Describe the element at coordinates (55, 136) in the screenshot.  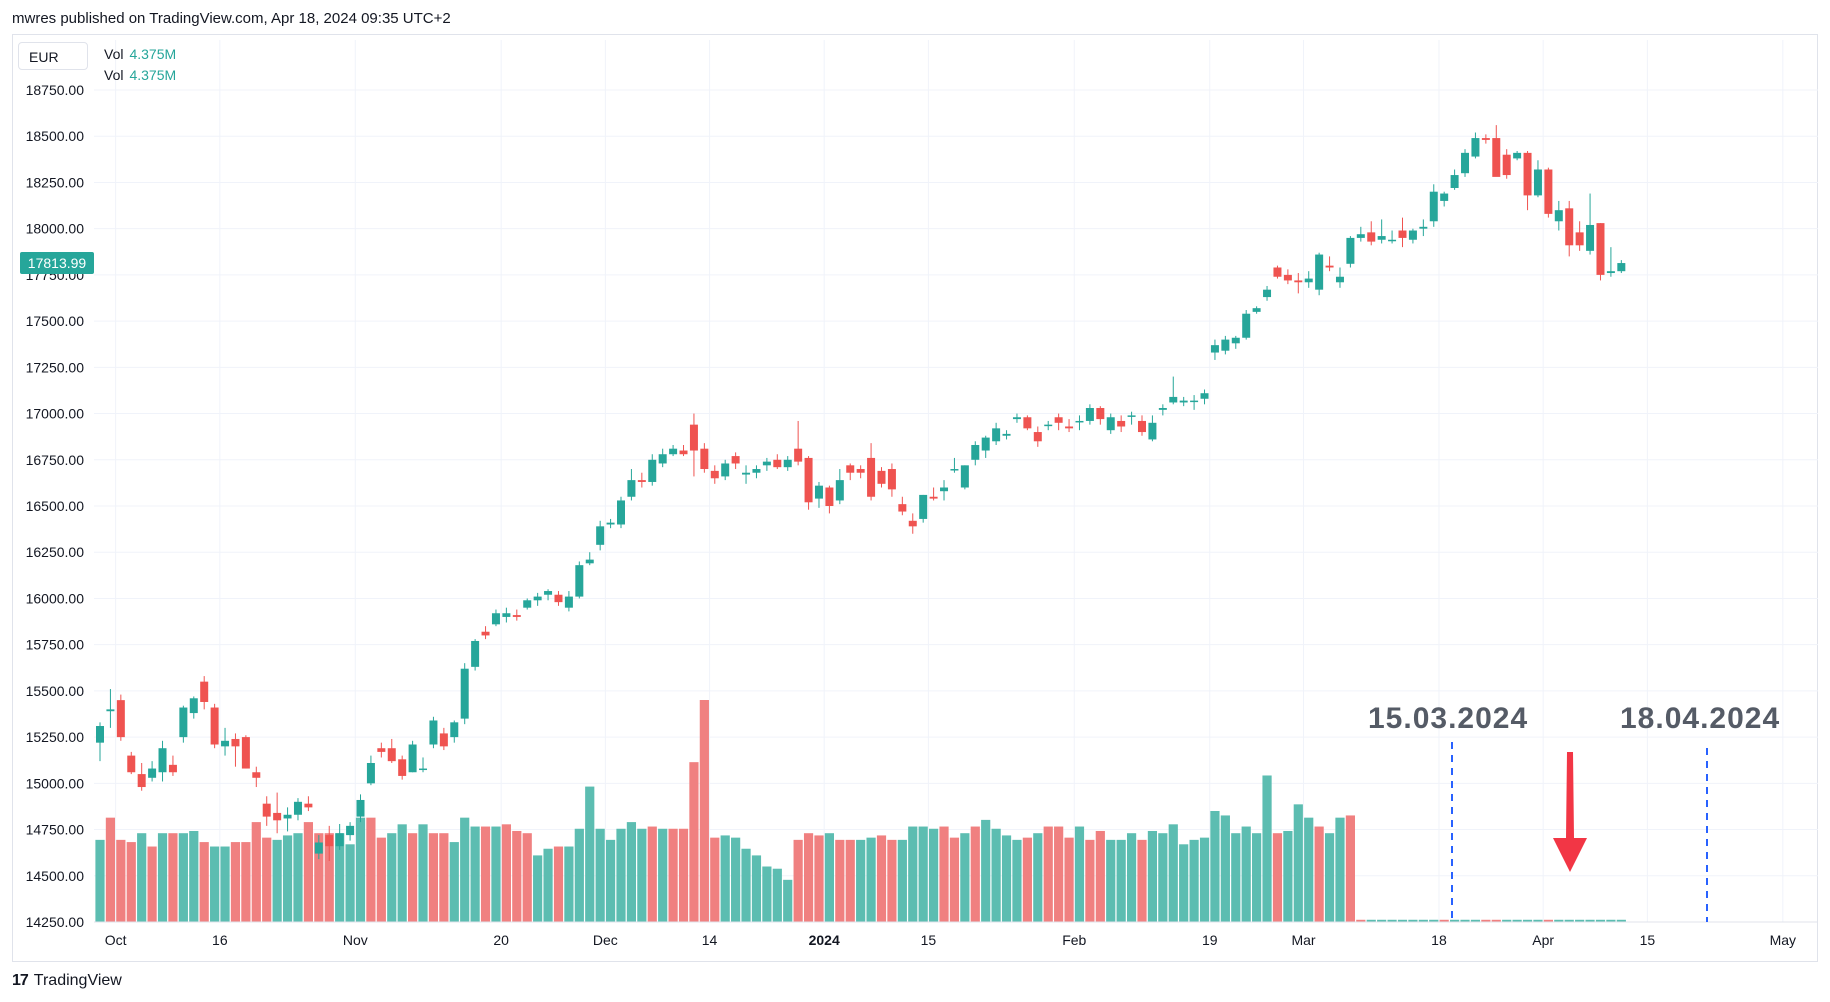
I see `y-tick-label: 18500.00` at that location.